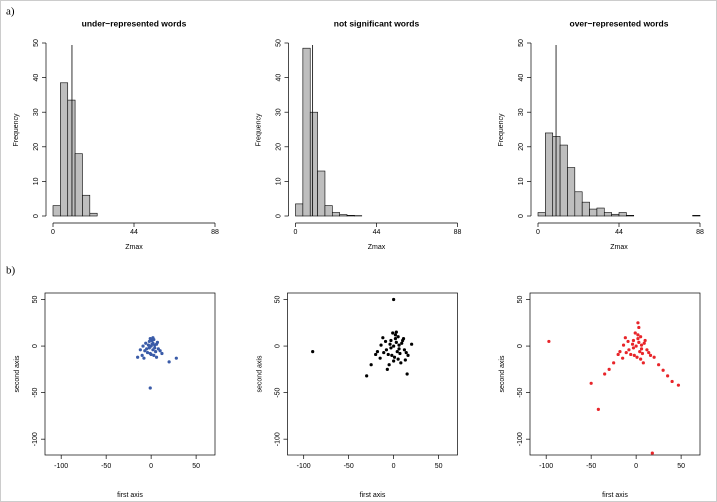 This screenshot has height=502, width=717. What do you see at coordinates (11, 271) in the screenshot?
I see `panel-label: b)` at bounding box center [11, 271].